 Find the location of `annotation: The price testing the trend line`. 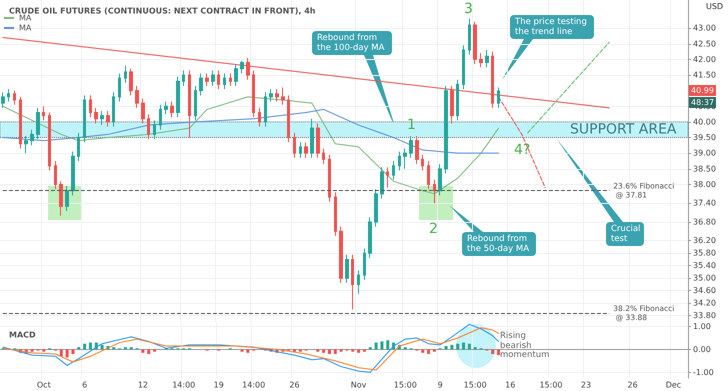

annotation: The price testing the trend line is located at coordinates (552, 27).